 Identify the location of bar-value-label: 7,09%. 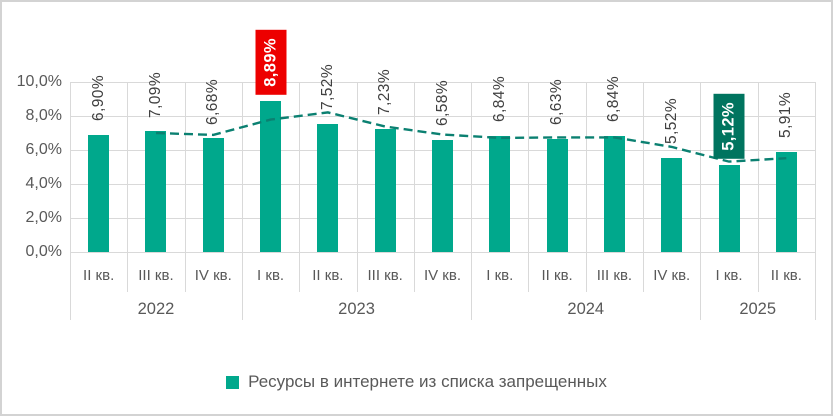
(155, 94).